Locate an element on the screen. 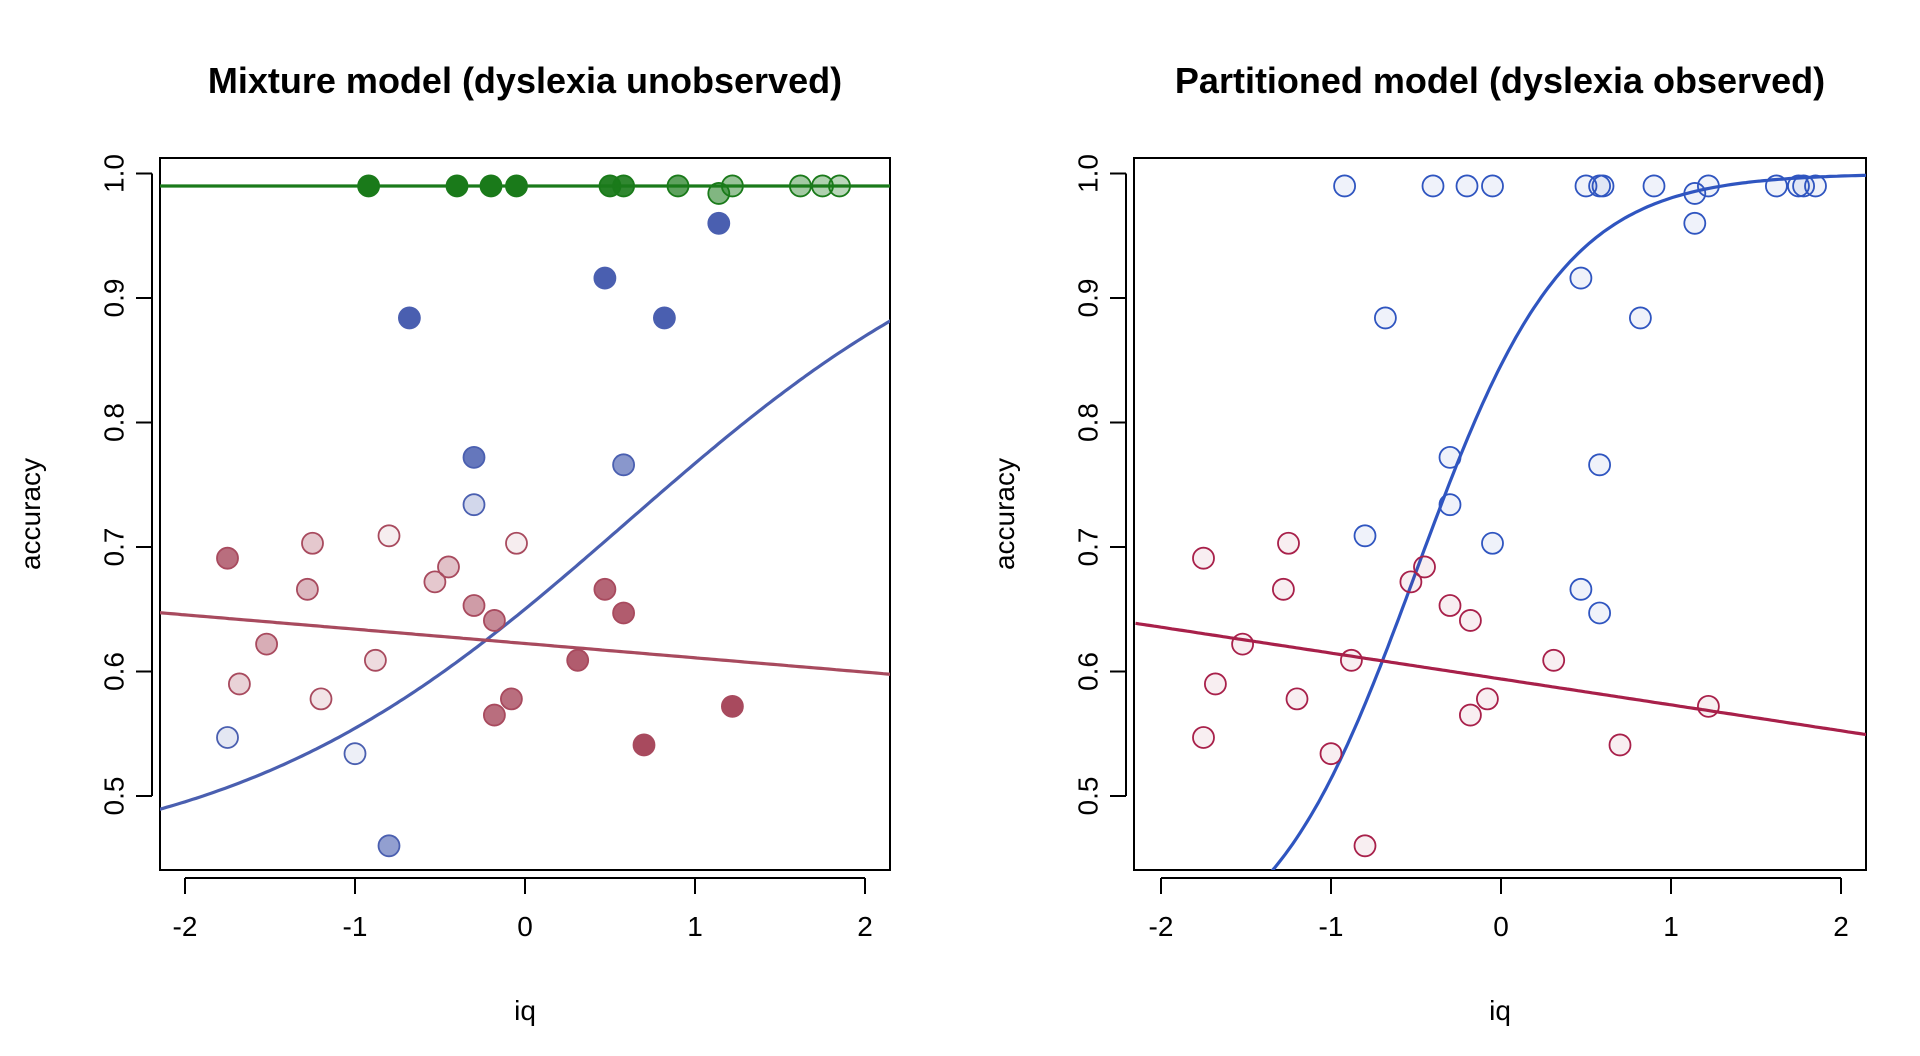  y-axis-label: accuracy is located at coordinates (1004, 514).